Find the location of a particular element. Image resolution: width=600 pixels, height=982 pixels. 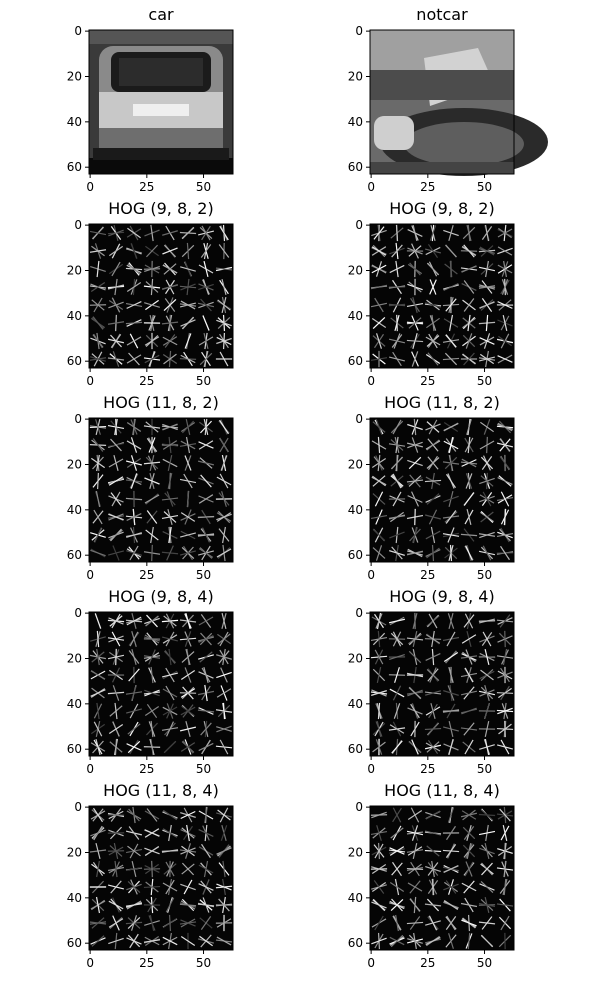

subplot-title: car is located at coordinates (161, 14).